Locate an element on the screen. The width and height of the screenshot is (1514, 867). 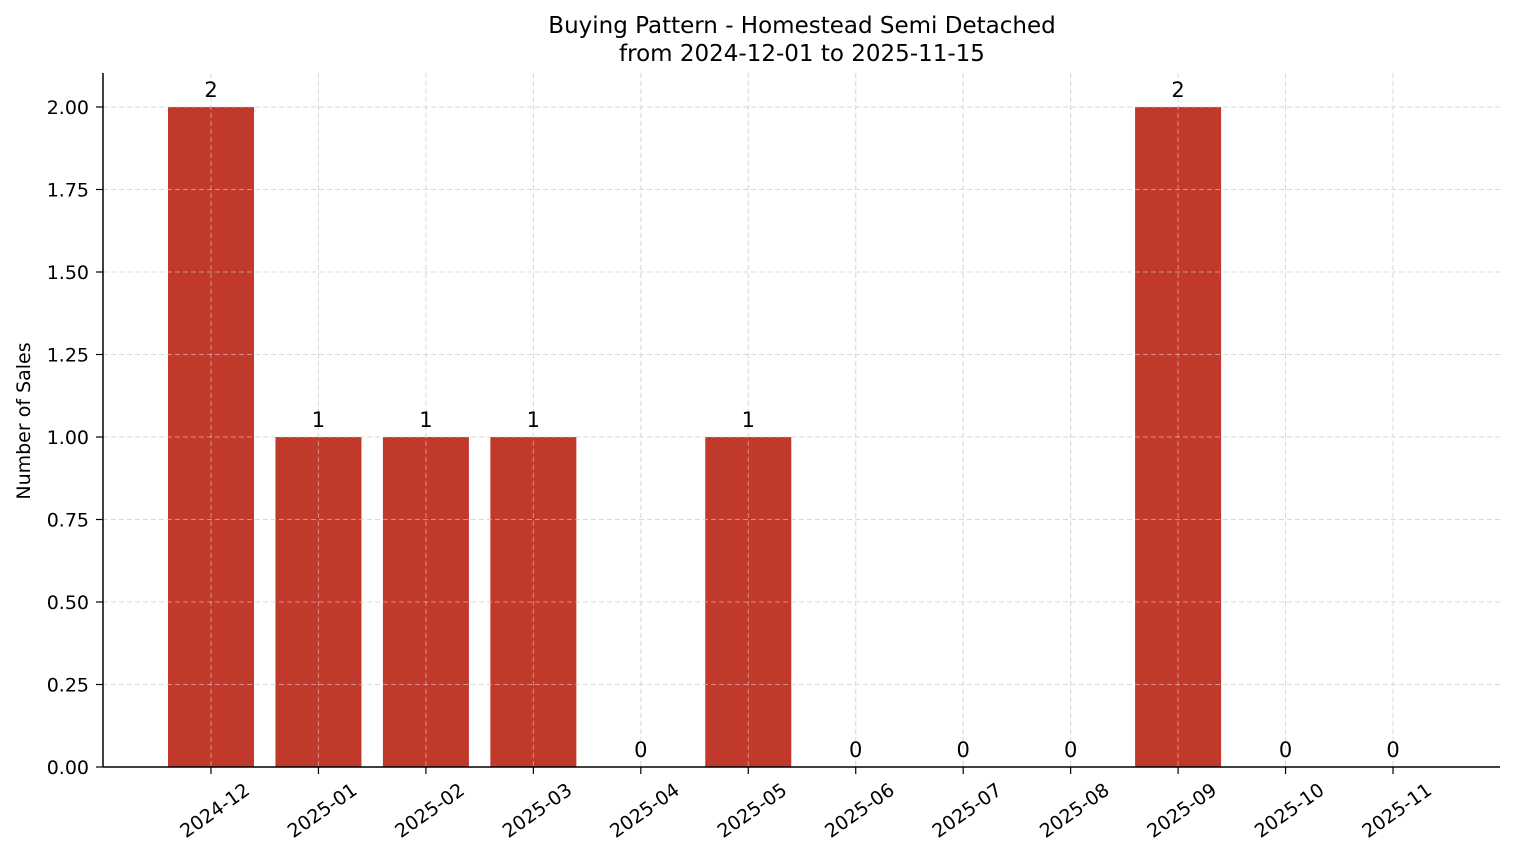
x-tick-label: 2025-09 is located at coordinates (1182, 811).